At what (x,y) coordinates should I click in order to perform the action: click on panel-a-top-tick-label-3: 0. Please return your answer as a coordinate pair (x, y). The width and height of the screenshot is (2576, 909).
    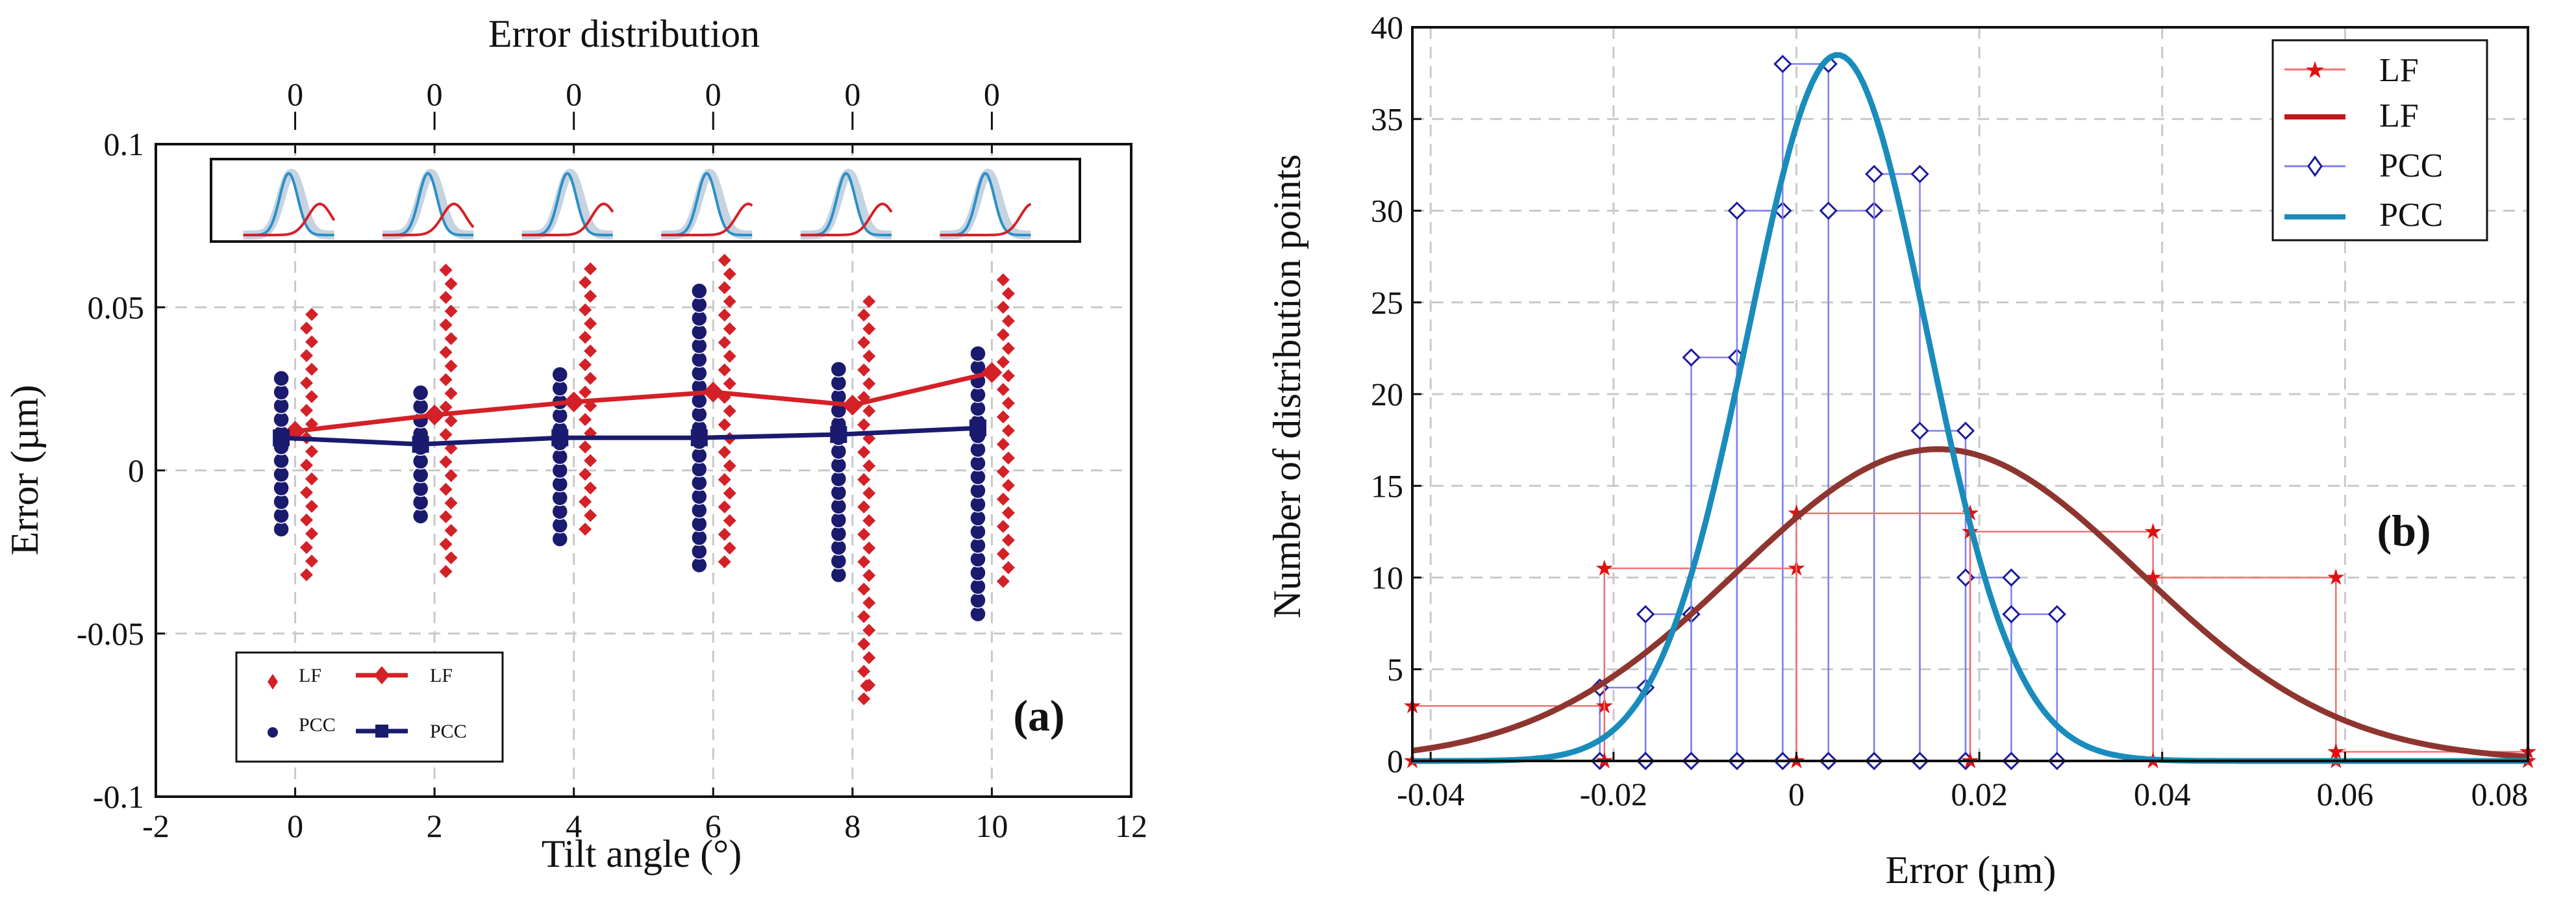
    Looking at the image, I should click on (713, 94).